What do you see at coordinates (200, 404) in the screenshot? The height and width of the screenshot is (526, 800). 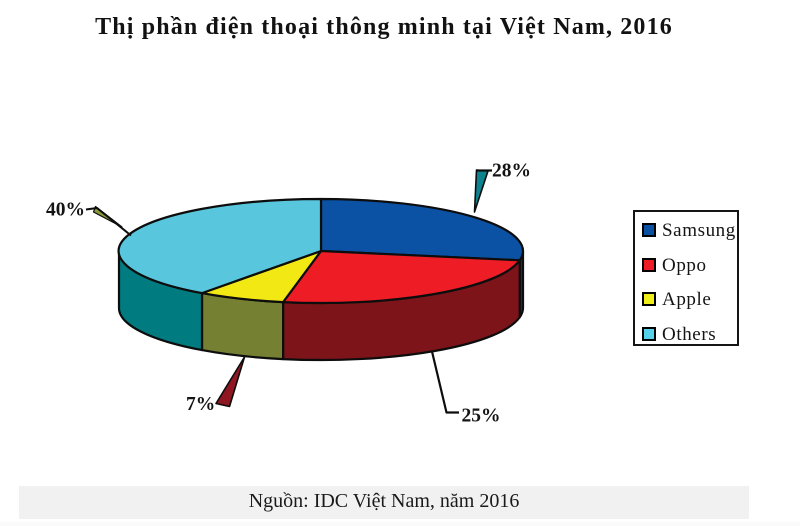 I see `svg-text: 7%` at bounding box center [200, 404].